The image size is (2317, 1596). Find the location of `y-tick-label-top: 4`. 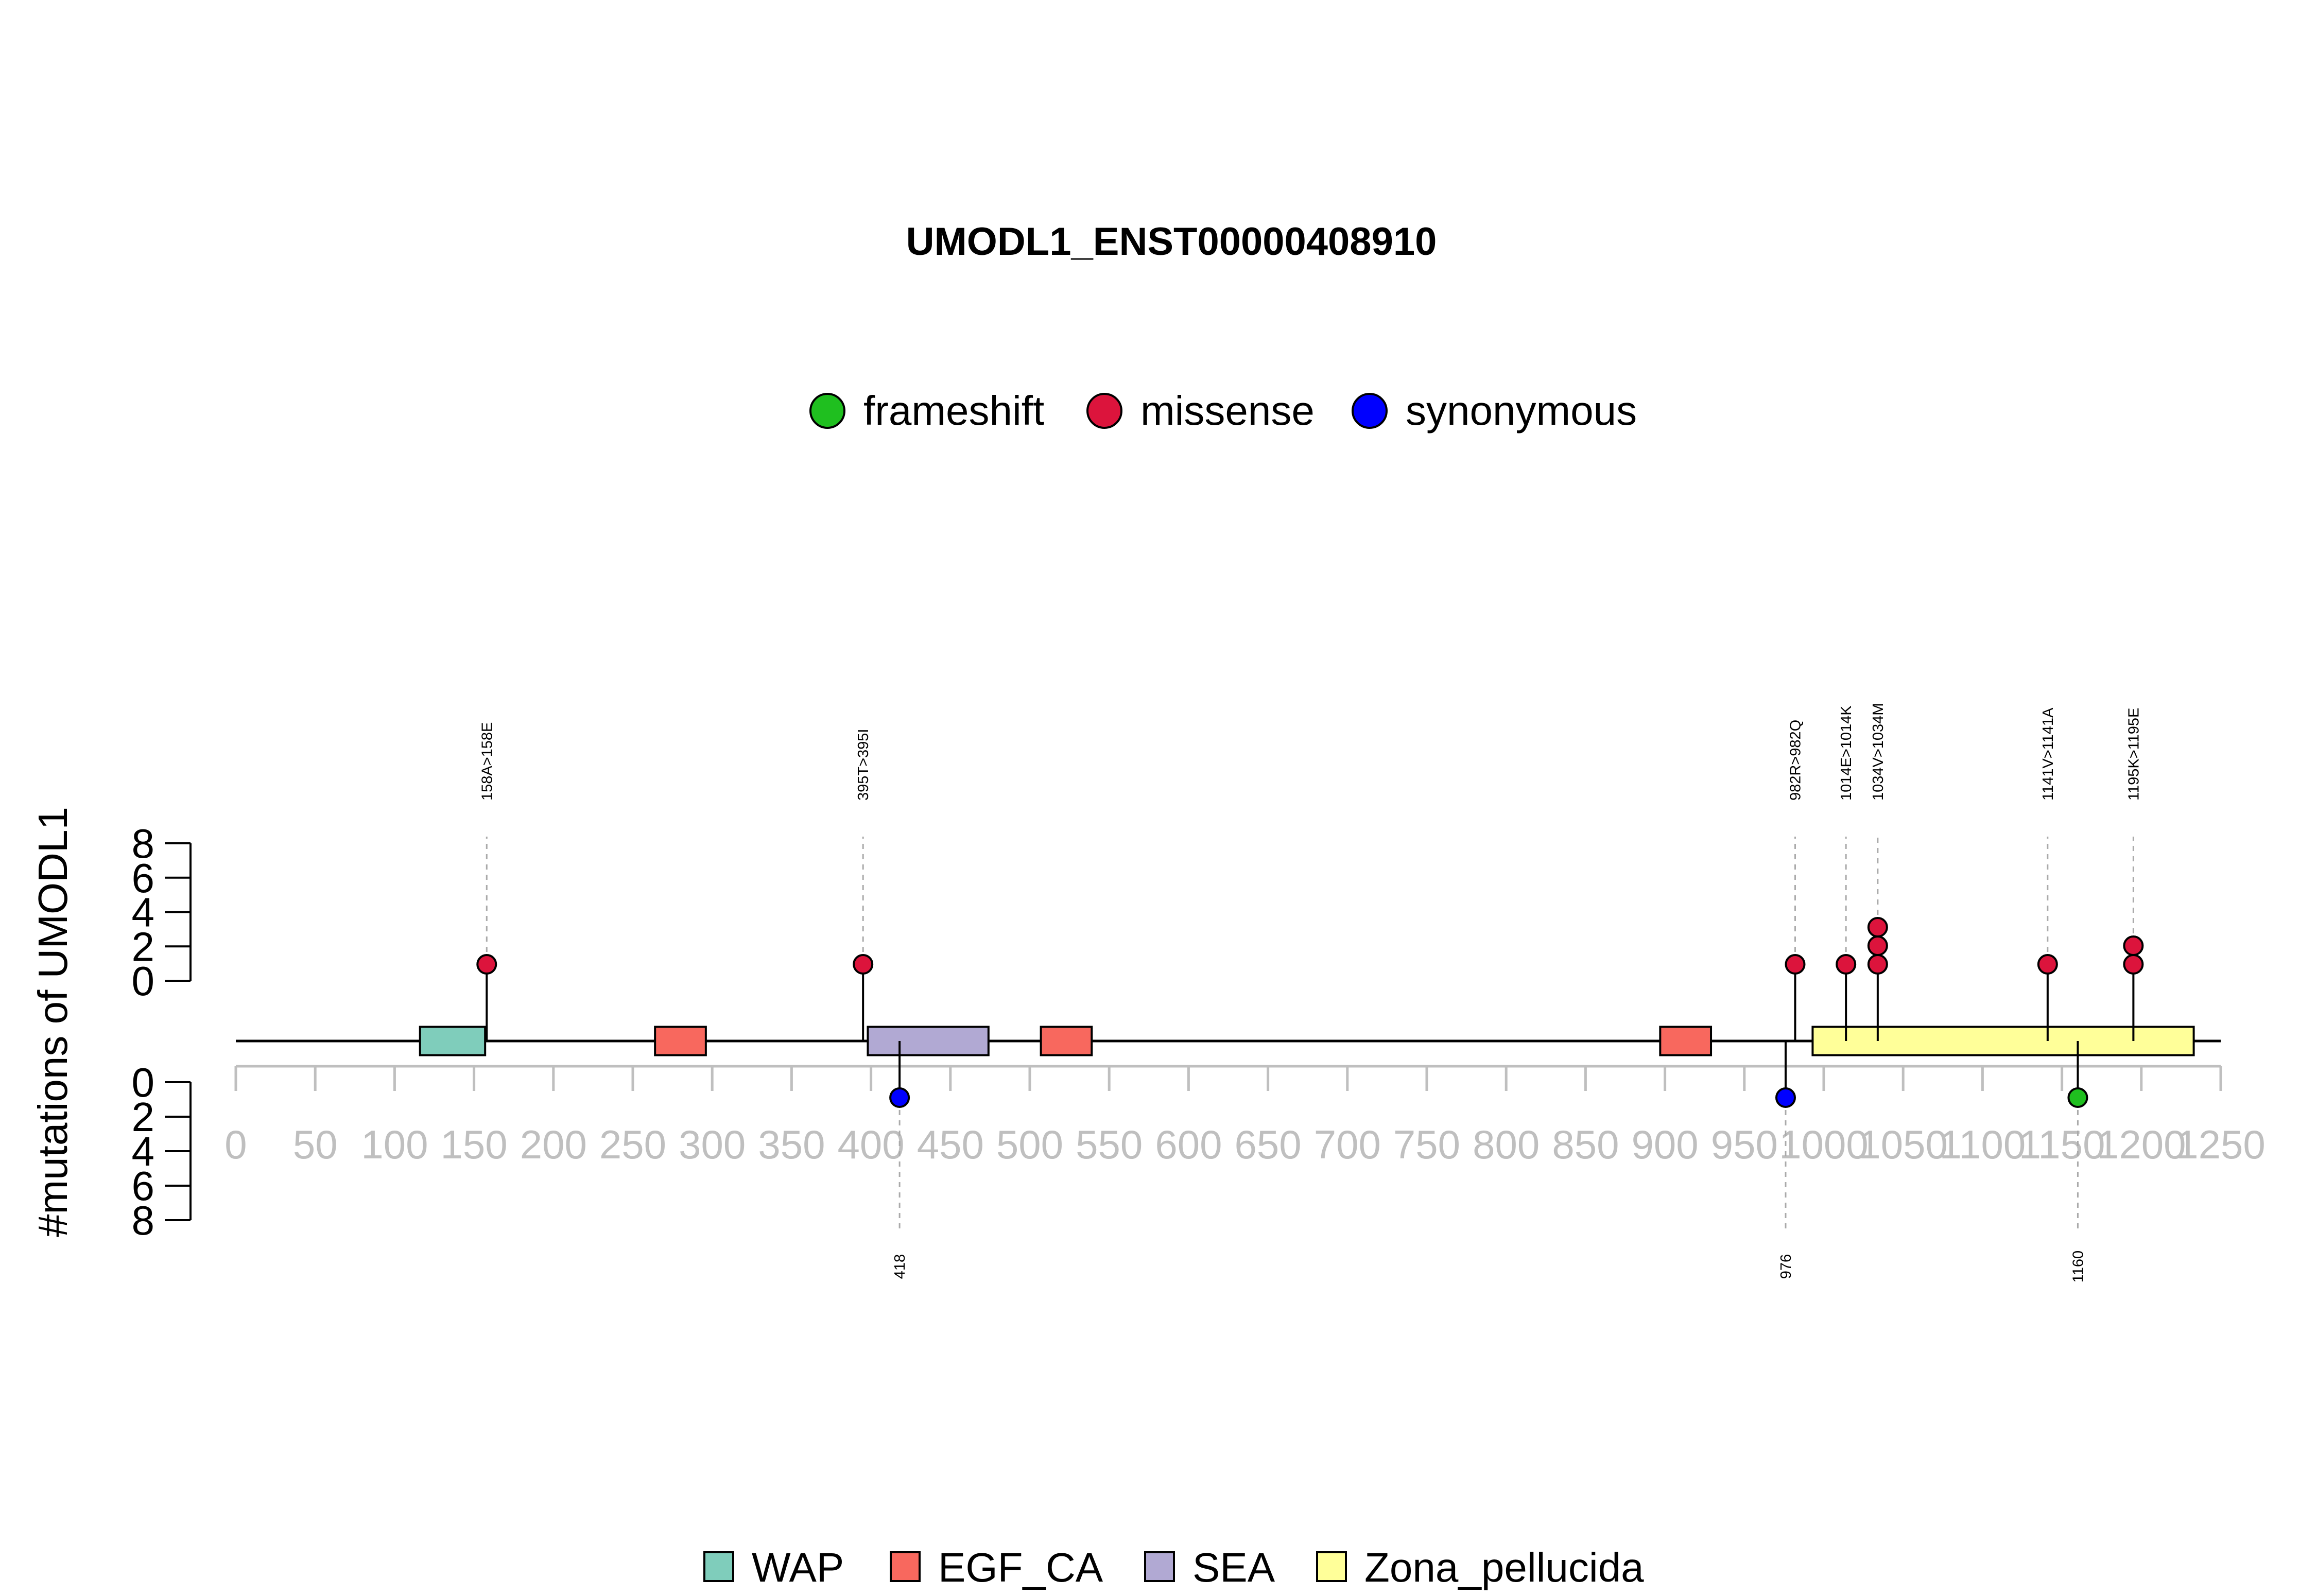

y-tick-label-top: 4 is located at coordinates (143, 912).